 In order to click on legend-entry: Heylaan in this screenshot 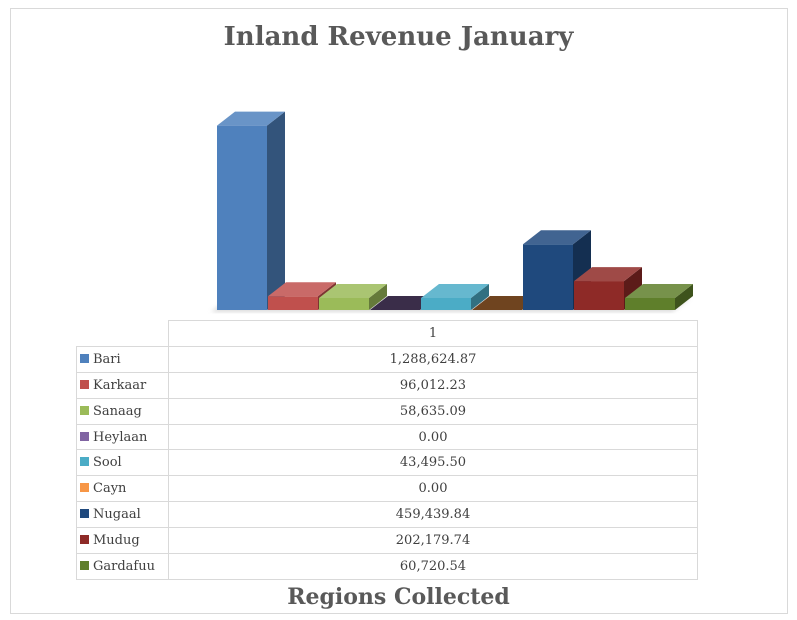, I will do `click(122, 437)`.